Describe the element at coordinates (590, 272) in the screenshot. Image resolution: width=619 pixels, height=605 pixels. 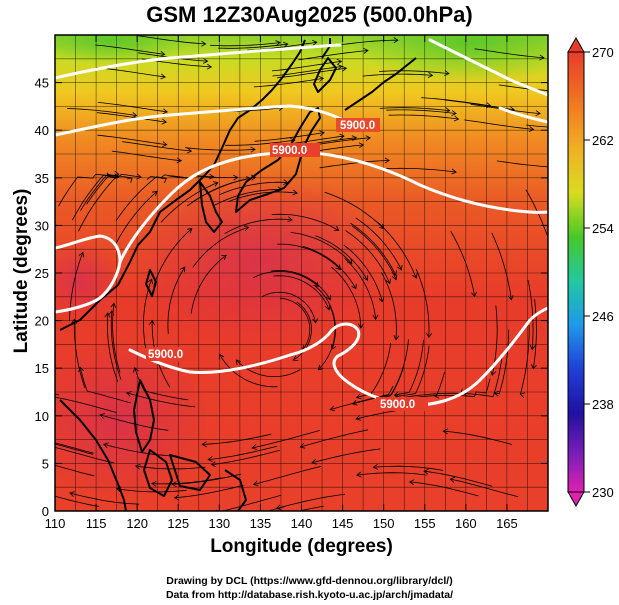
I see `colorbar: 270 262 254 246 238 230` at that location.